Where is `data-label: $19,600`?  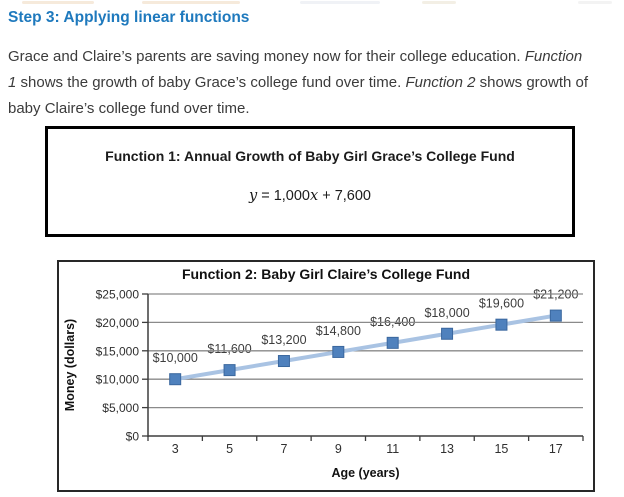 data-label: $19,600 is located at coordinates (501, 304).